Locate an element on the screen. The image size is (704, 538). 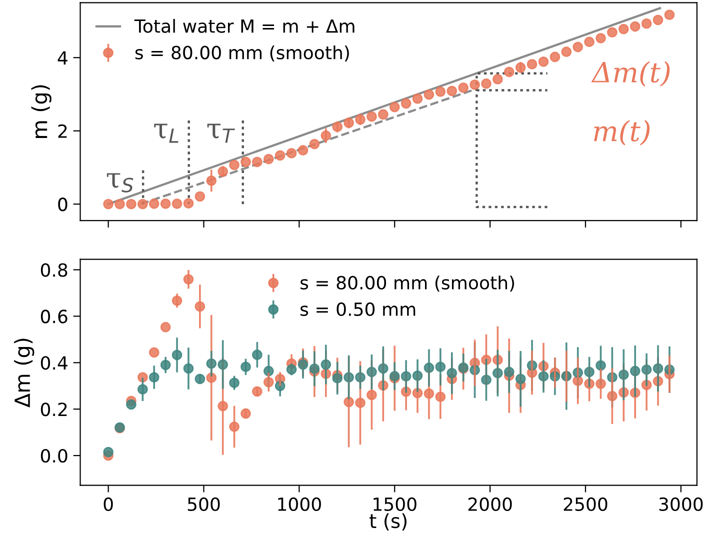
y-tick-label: 0 is located at coordinates (63, 205).